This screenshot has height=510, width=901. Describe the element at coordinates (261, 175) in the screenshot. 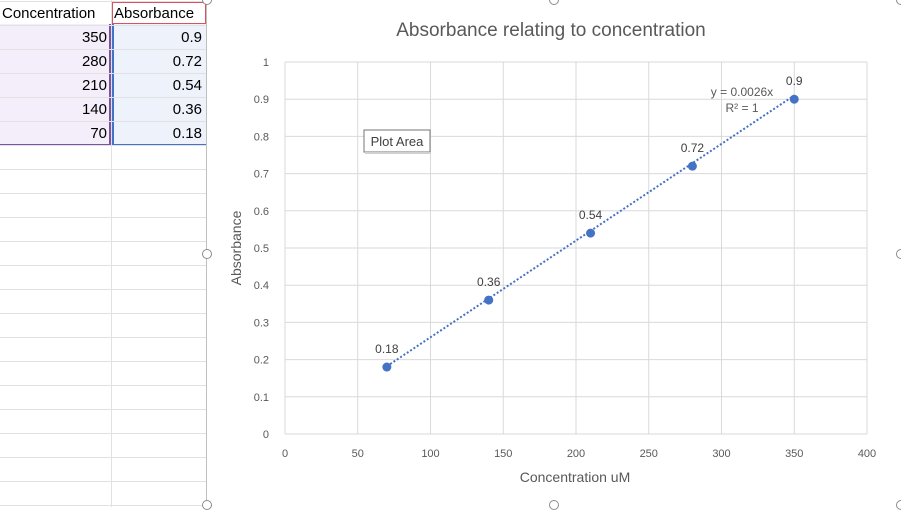

I see `y-tick-label: 0.7` at that location.